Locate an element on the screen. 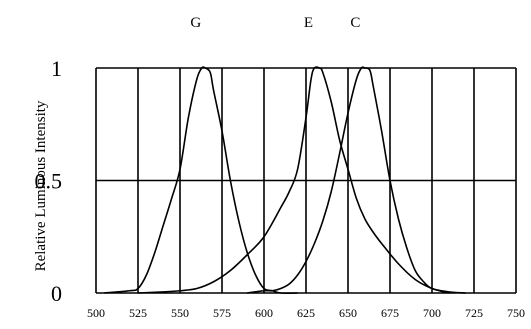  series-label-E: E is located at coordinates (308, 23).